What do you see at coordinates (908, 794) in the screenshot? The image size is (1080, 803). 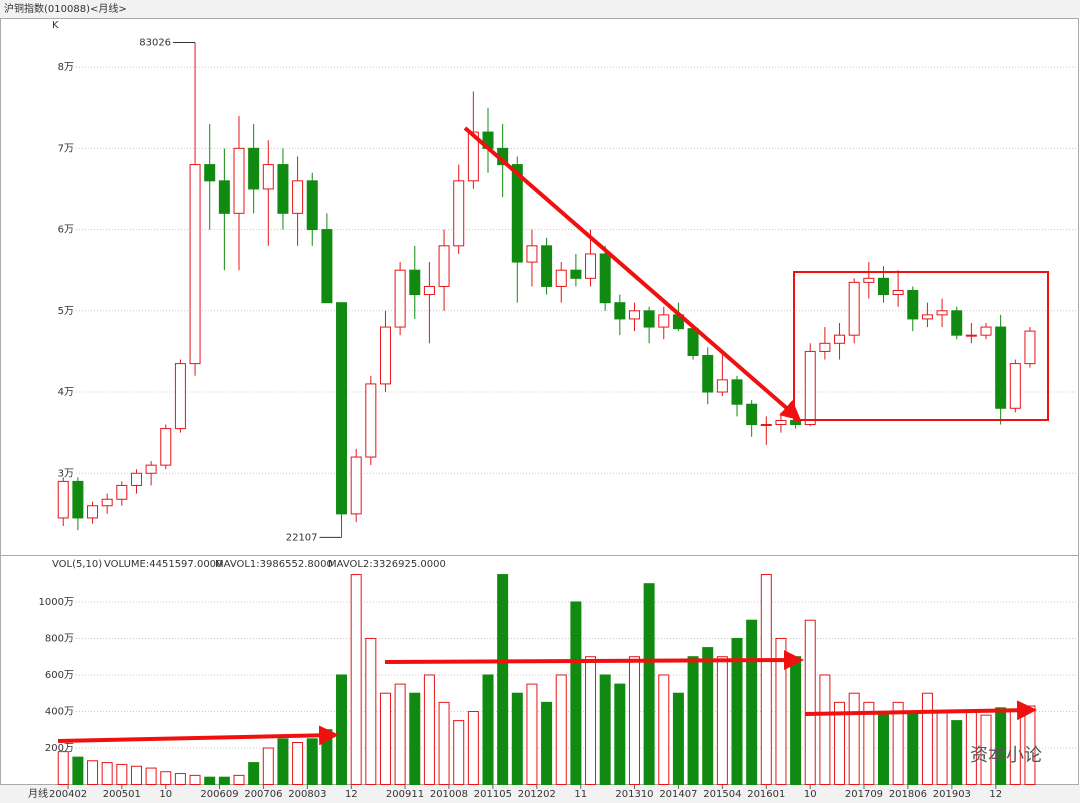 I see `x-tick-label: 201806` at bounding box center [908, 794].